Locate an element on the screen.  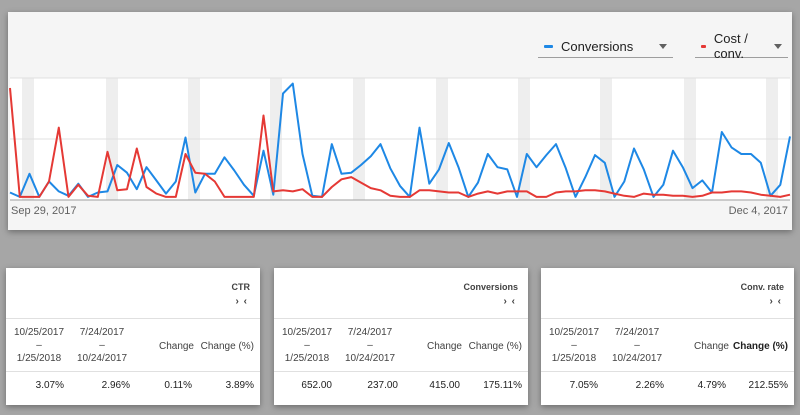
metric-selector-conversions: Conversions is located at coordinates (606, 48).